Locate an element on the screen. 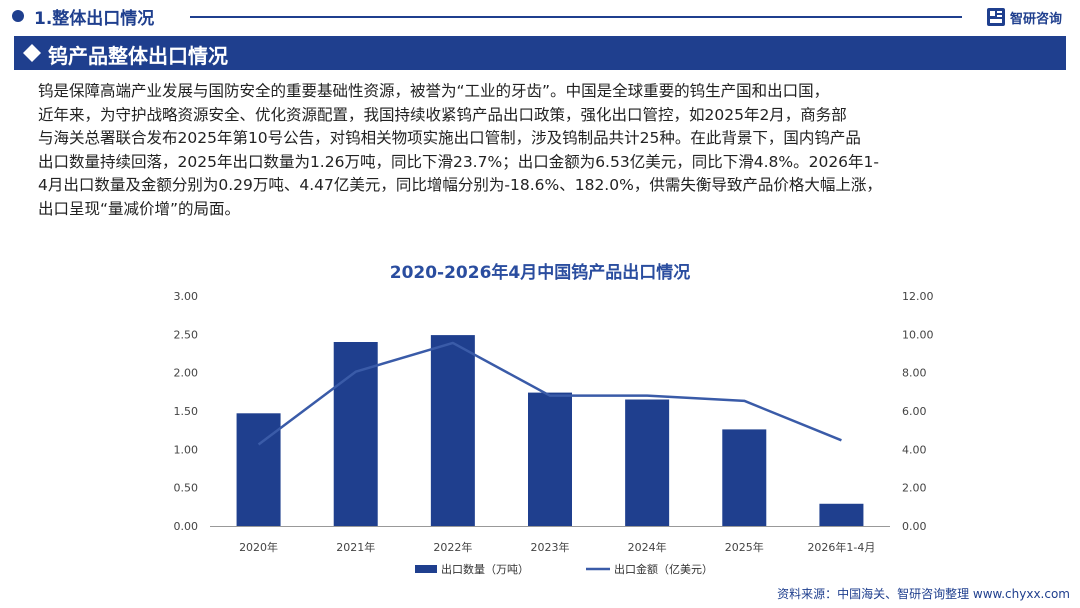 This screenshot has width=1080, height=608. left-y-tick-label: 3.00 is located at coordinates (186, 296).